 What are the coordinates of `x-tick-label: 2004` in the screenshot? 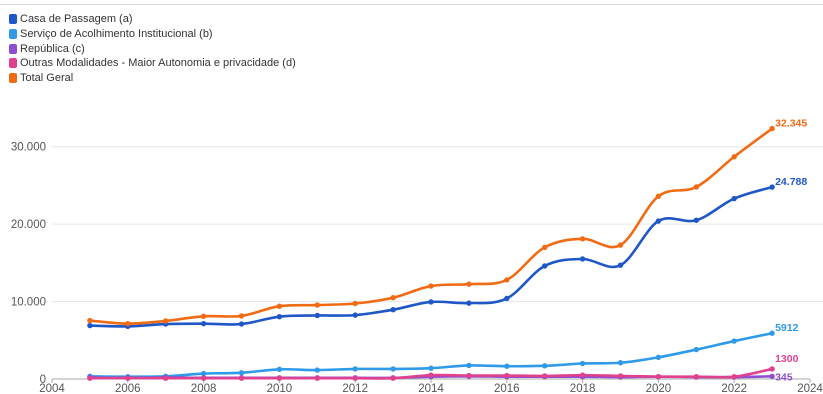 It's located at (52, 388).